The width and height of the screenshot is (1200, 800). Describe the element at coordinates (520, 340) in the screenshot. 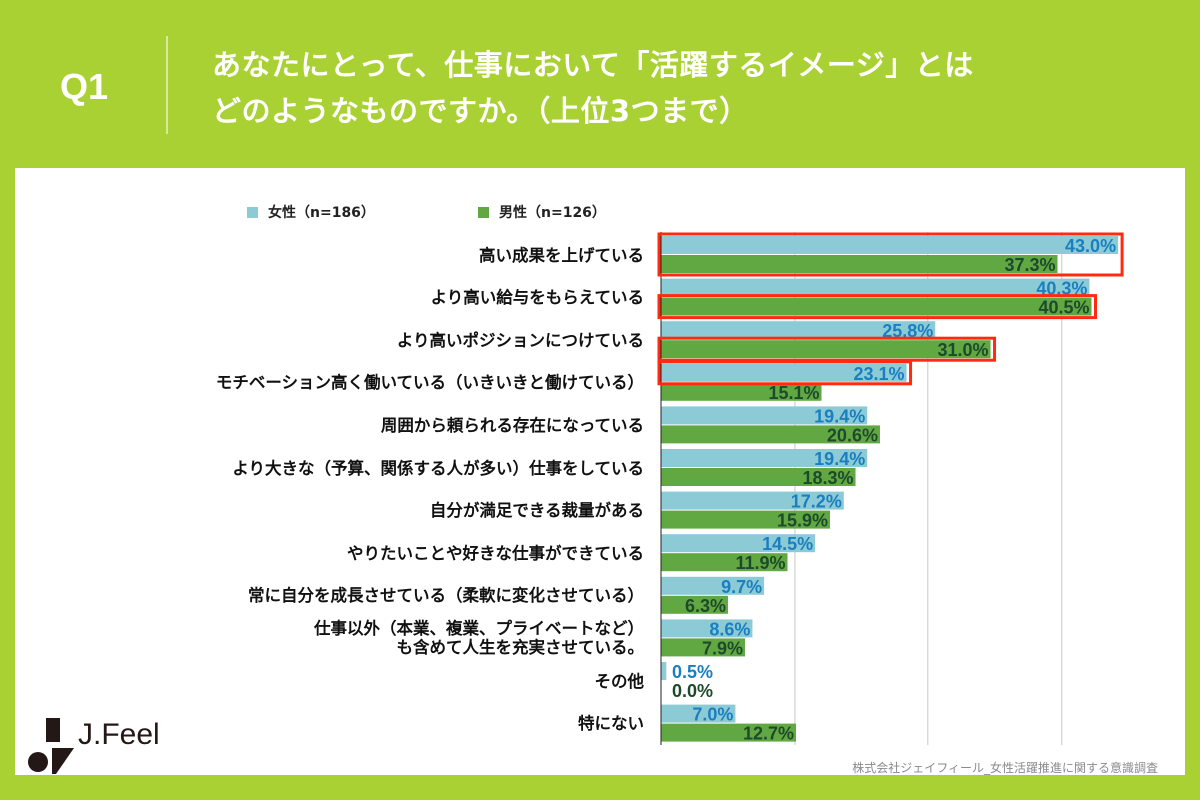

I see `category-label: より高いポジションにつけている` at that location.